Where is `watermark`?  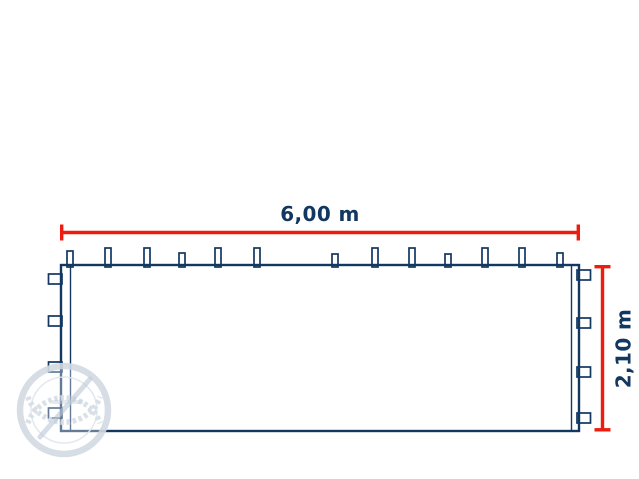
watermark is located at coordinates (64, 410).